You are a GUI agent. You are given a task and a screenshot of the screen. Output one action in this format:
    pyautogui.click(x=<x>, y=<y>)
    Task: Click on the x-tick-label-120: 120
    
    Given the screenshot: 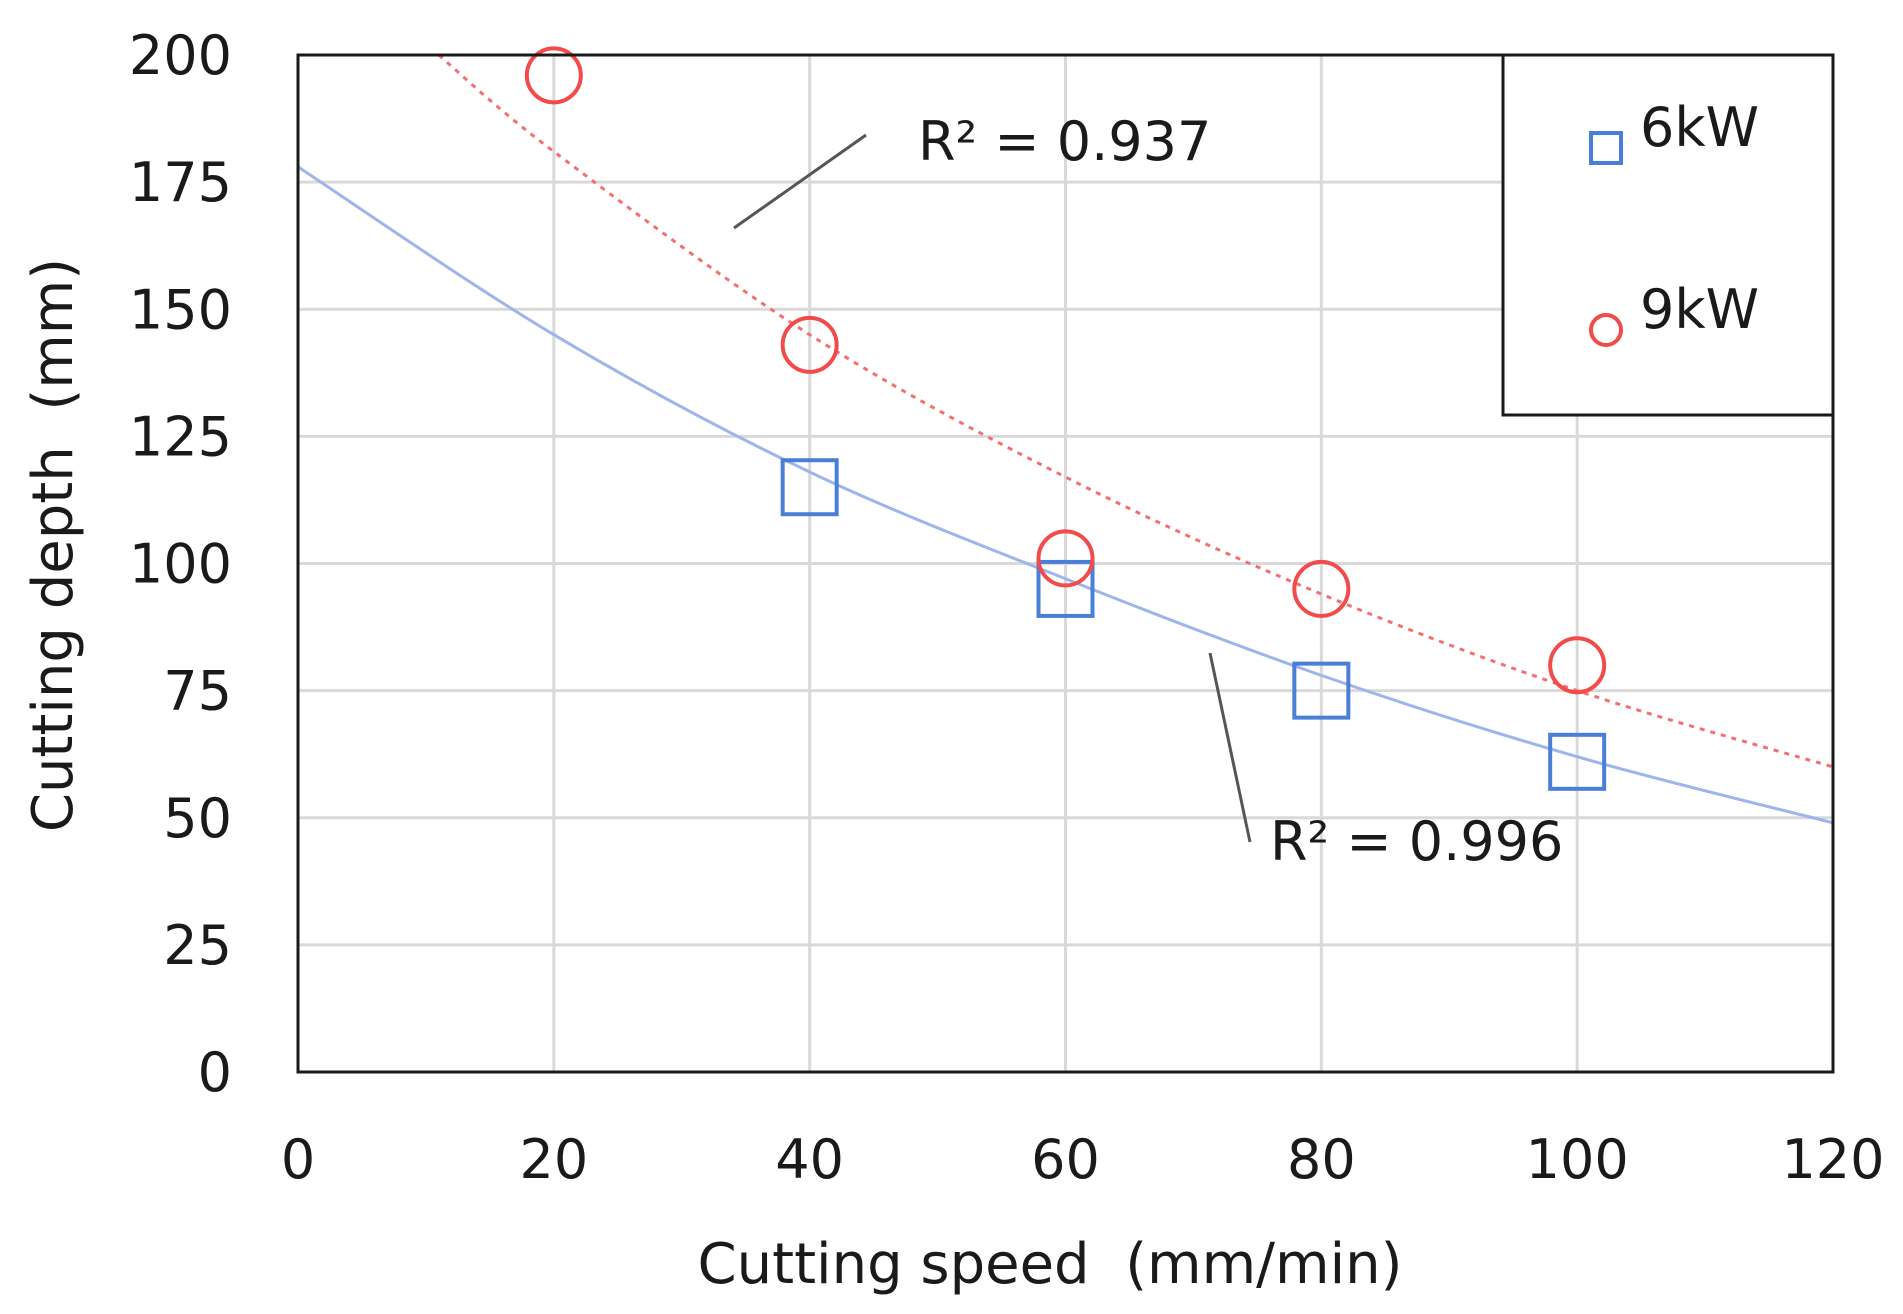 What is the action you would take?
    pyautogui.click(x=1832, y=1159)
    